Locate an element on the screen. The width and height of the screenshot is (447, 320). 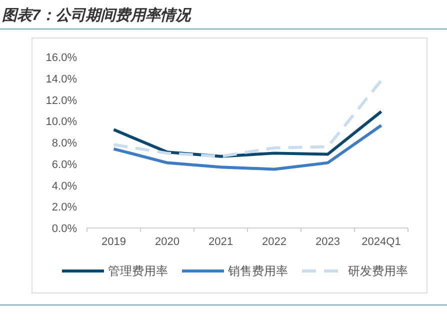
x-tick-label: 2020 is located at coordinates (167, 242).